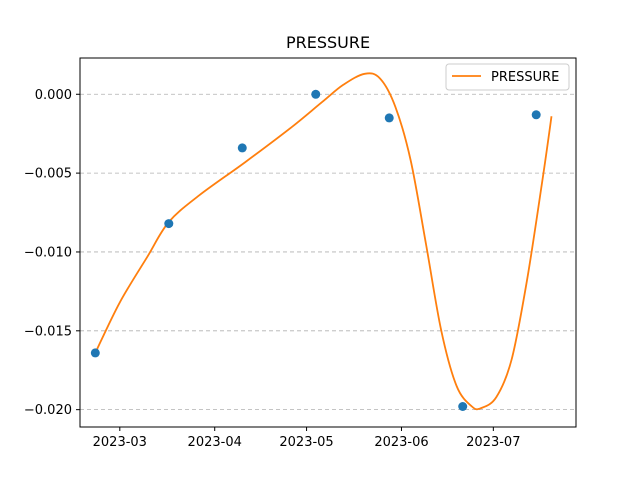  Describe the element at coordinates (48, 331) in the screenshot. I see `y-tick-label: −0.015` at that location.